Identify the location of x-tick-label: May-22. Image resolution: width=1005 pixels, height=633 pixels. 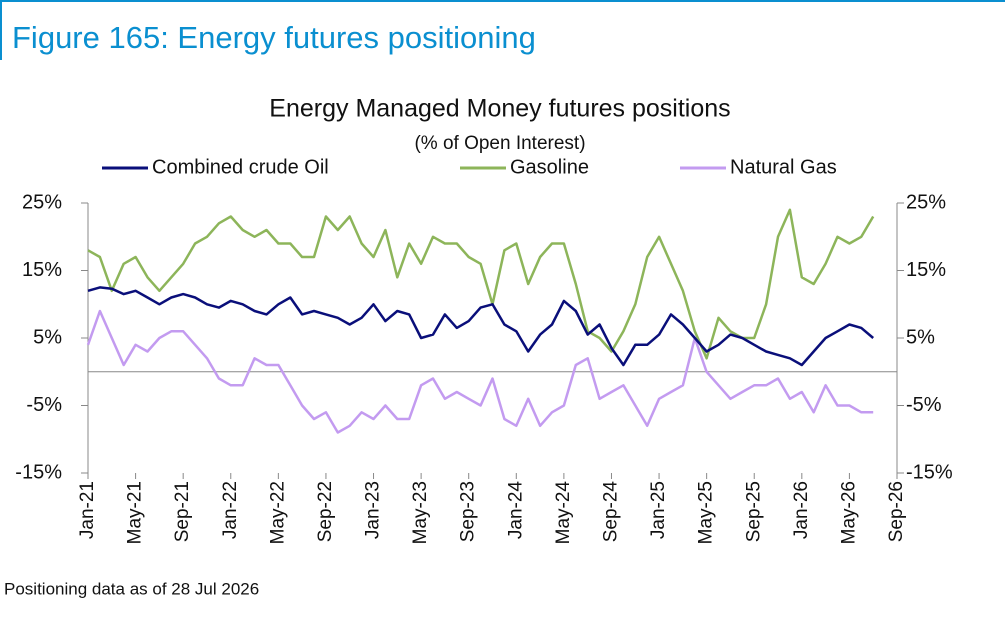
(277, 512).